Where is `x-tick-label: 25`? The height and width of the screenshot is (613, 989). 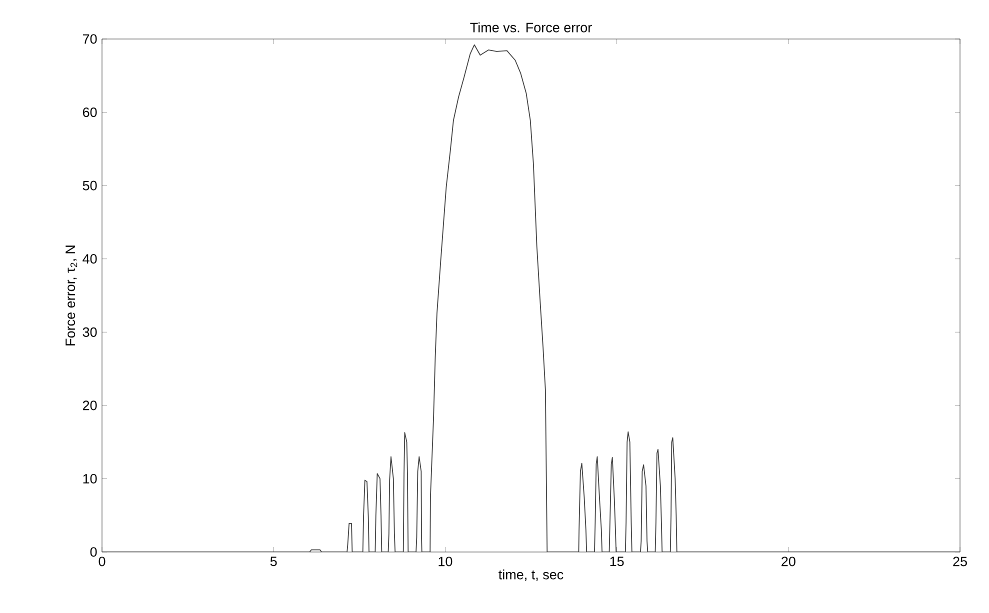
x-tick-label: 25 is located at coordinates (960, 561).